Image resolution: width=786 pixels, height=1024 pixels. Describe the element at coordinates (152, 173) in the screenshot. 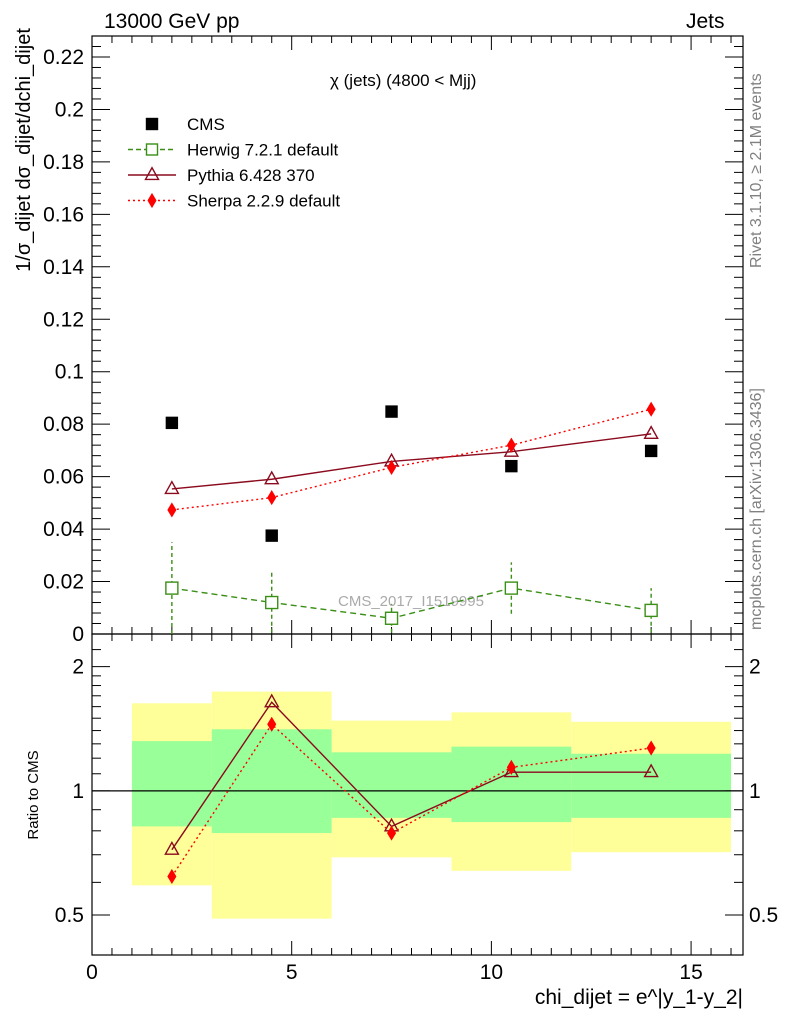

I see `legend-pythia-marker` at that location.